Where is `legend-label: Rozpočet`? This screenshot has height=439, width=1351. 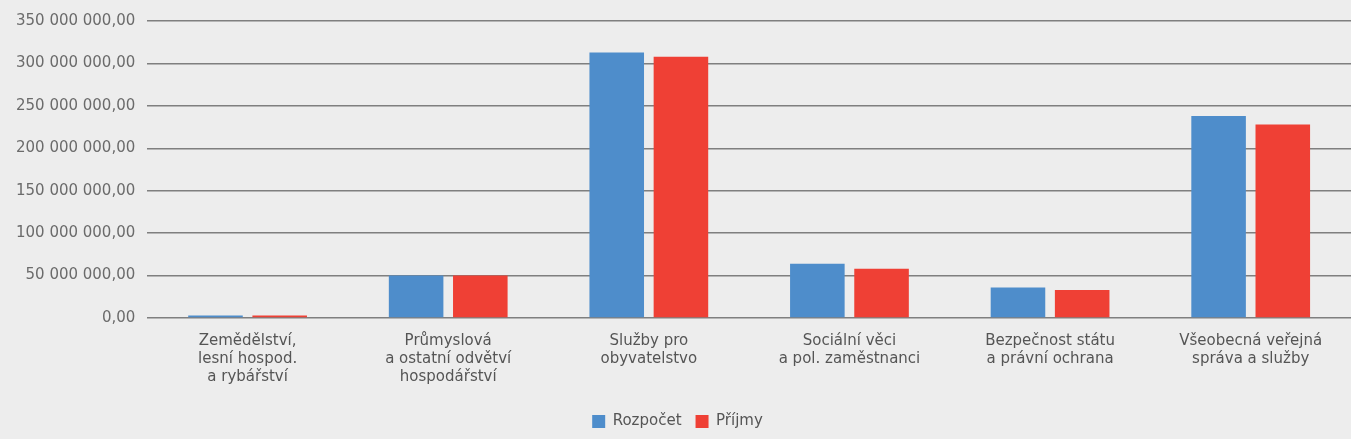
legend-label: Rozpočet is located at coordinates (647, 420).